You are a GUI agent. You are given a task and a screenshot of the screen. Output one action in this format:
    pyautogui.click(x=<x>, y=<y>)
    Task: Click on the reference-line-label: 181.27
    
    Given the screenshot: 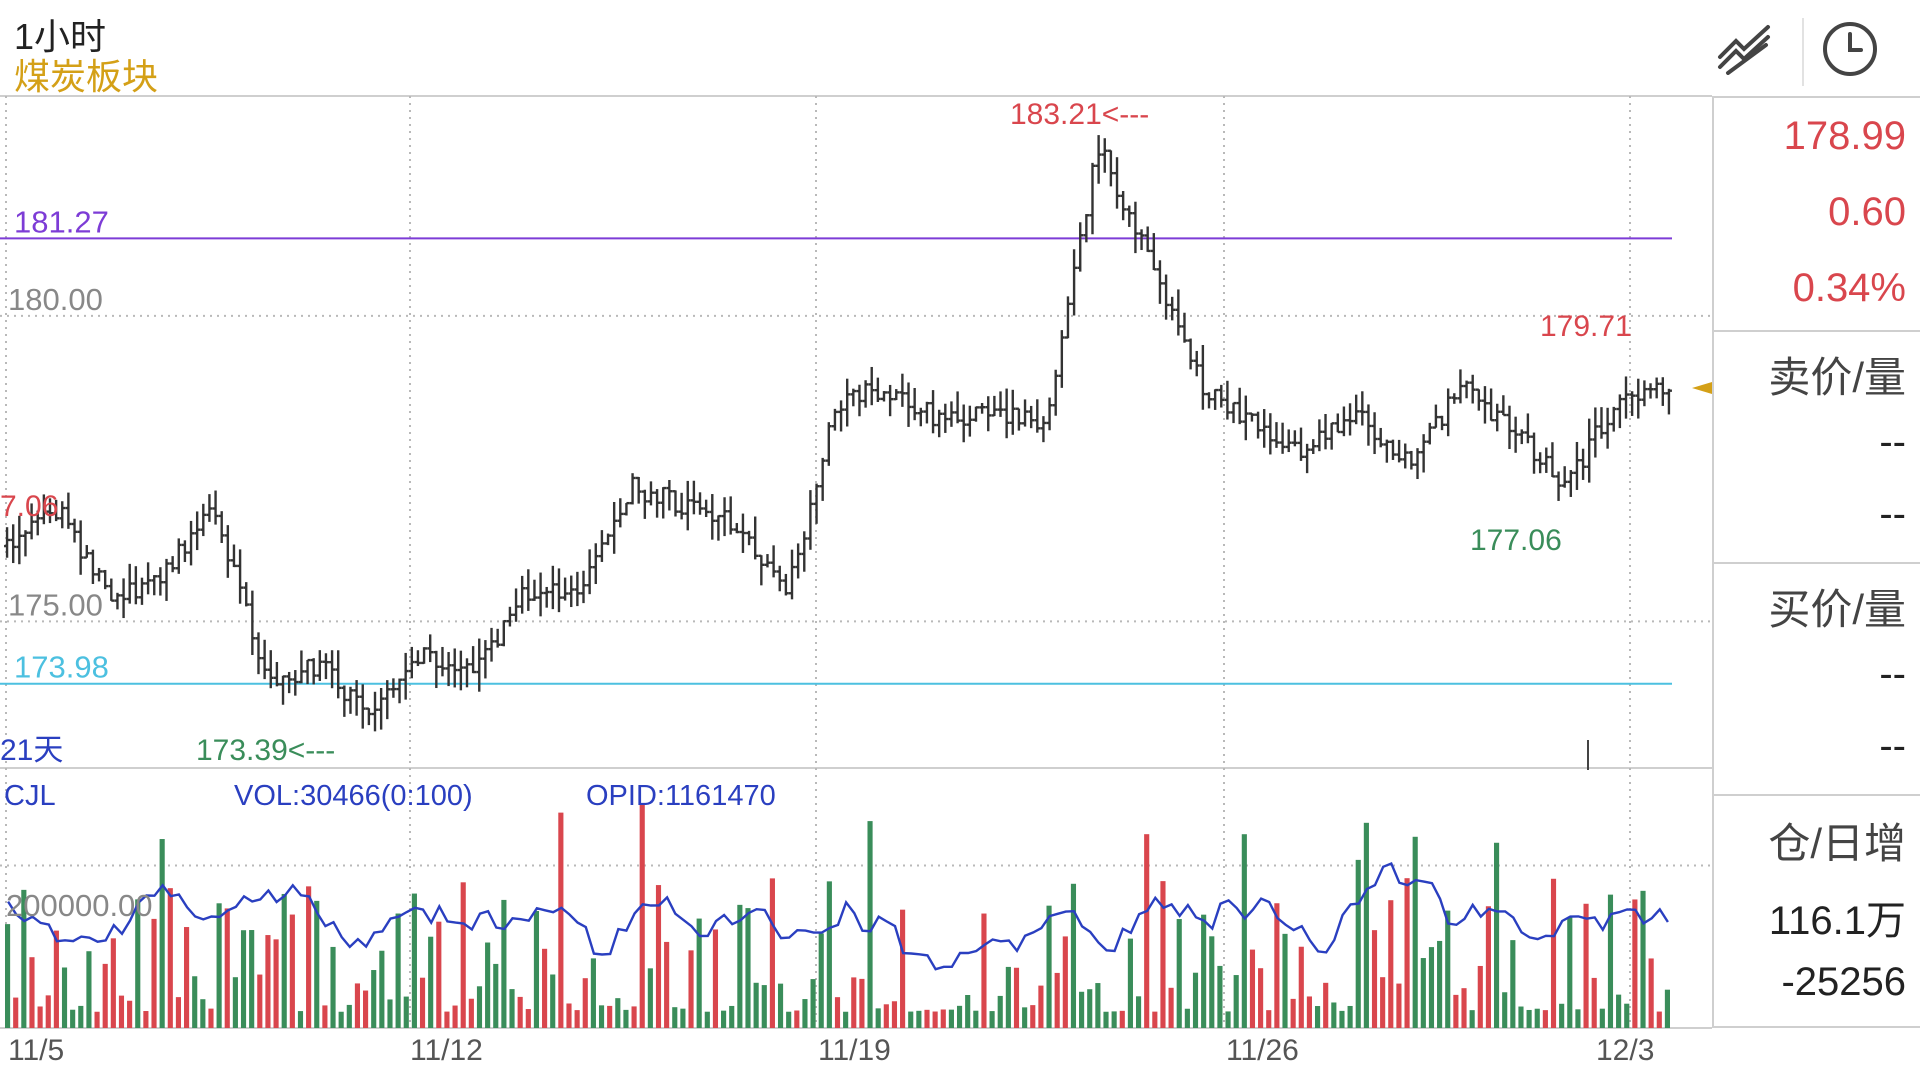 What is the action you would take?
    pyautogui.click(x=61, y=221)
    